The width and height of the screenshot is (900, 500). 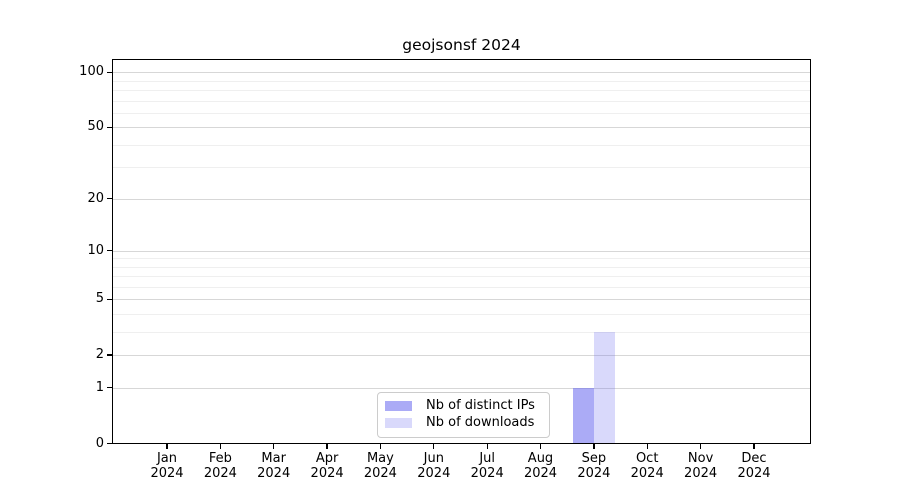 What do you see at coordinates (99, 299) in the screenshot?
I see `y-tick-label: 5` at bounding box center [99, 299].